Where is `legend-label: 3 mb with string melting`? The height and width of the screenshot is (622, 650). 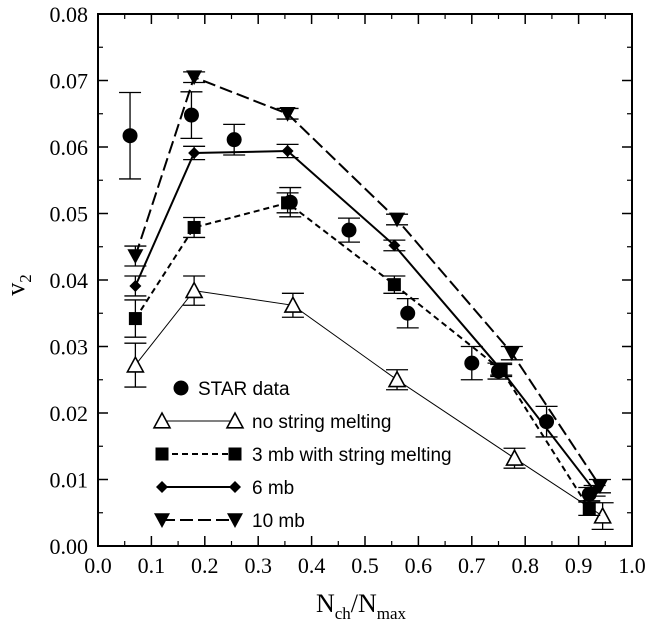
legend-label: 3 mb with string melting is located at coordinates (352, 455).